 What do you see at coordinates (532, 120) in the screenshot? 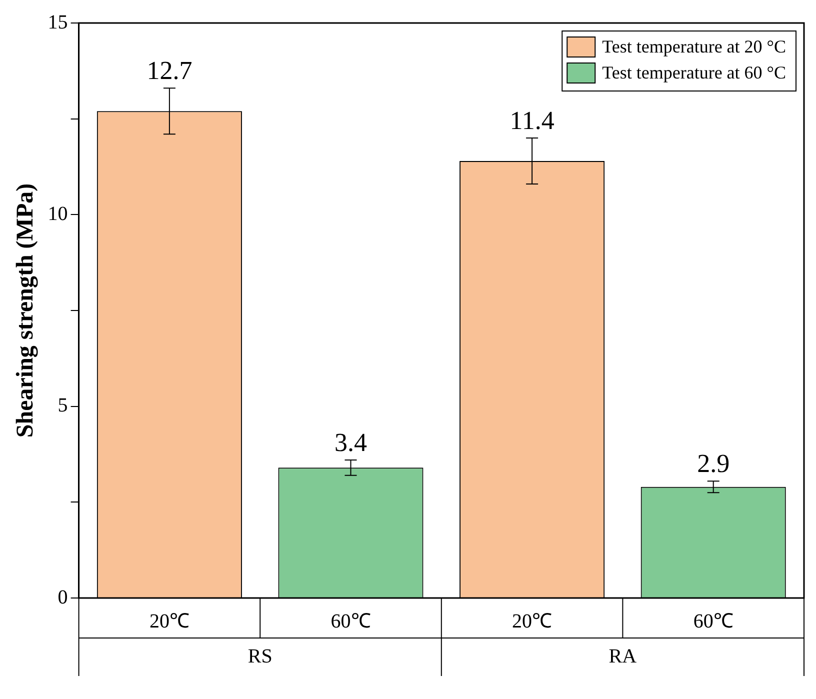
I see `data-label: 11.4` at bounding box center [532, 120].